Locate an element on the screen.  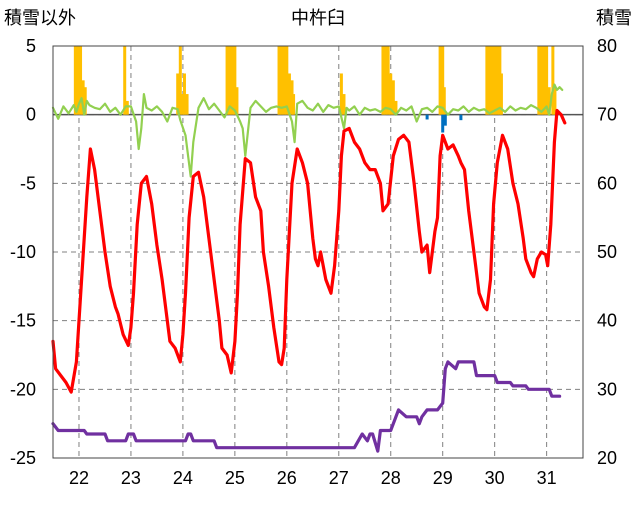
left-tick-label: -25 is located at coordinates (23, 458).